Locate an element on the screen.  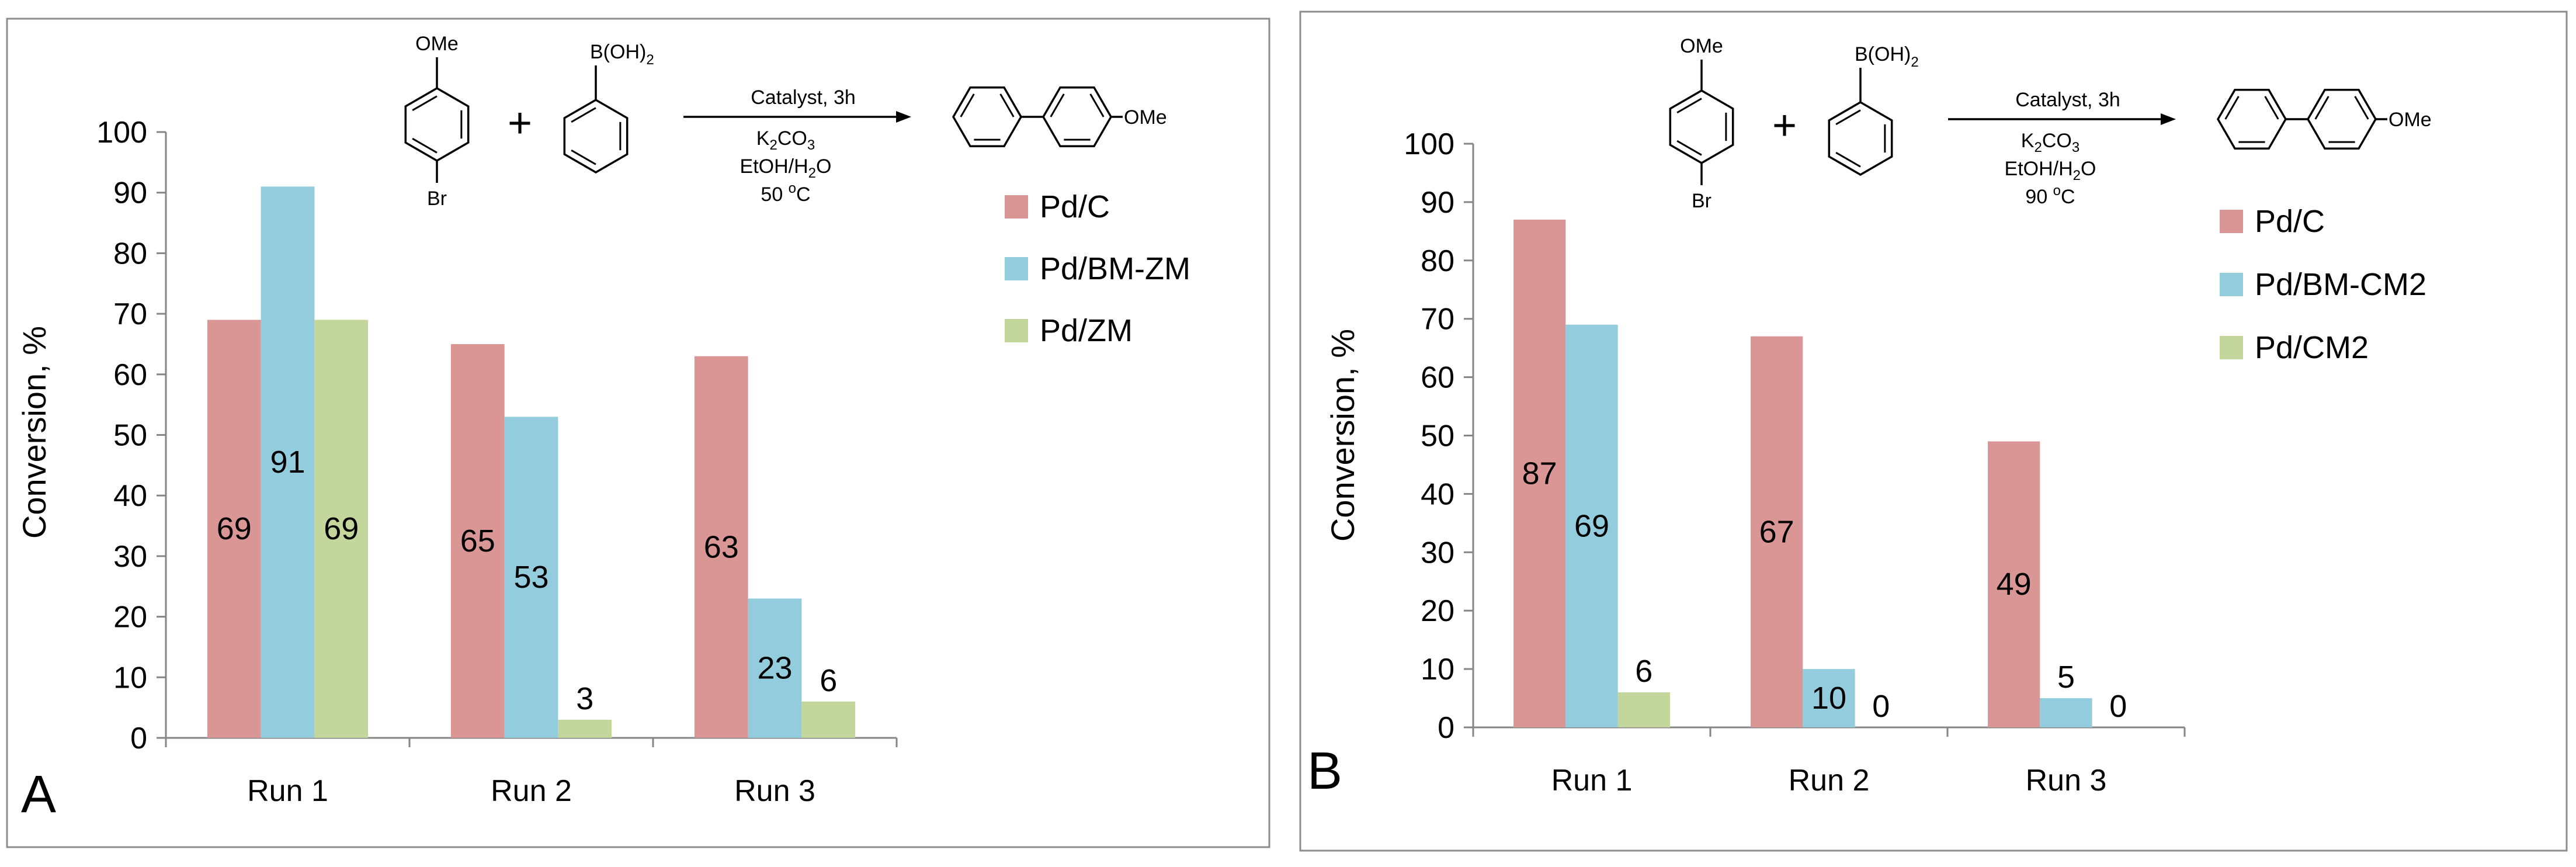
panel-b-data-label: 10 is located at coordinates (1828, 699).